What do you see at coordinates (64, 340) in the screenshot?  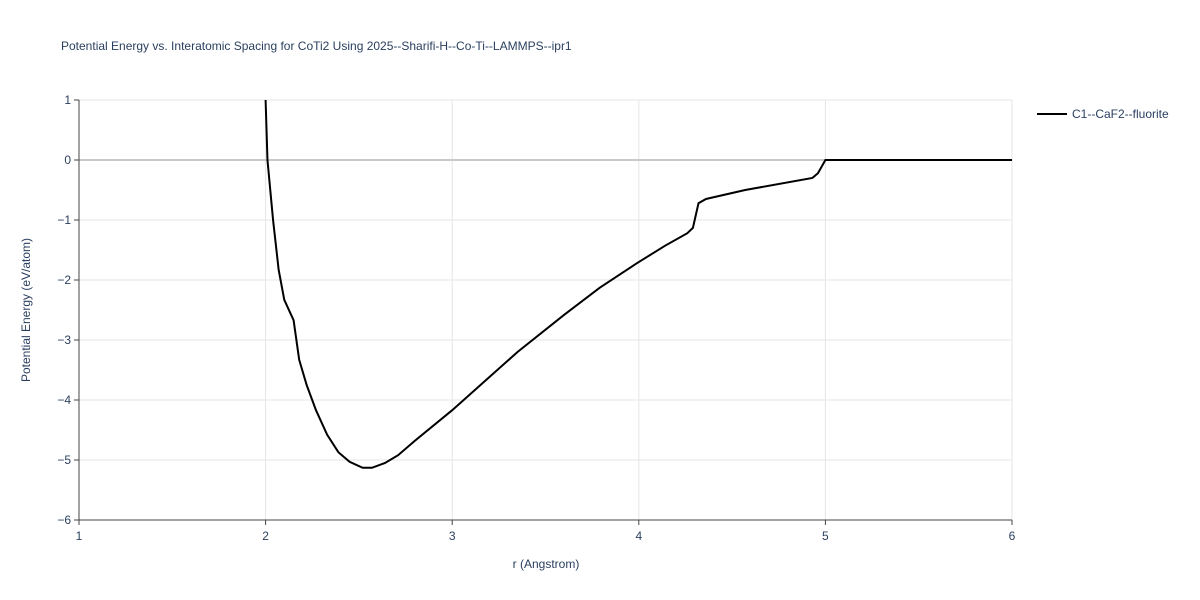 I see `y-tick-label: −3` at bounding box center [64, 340].